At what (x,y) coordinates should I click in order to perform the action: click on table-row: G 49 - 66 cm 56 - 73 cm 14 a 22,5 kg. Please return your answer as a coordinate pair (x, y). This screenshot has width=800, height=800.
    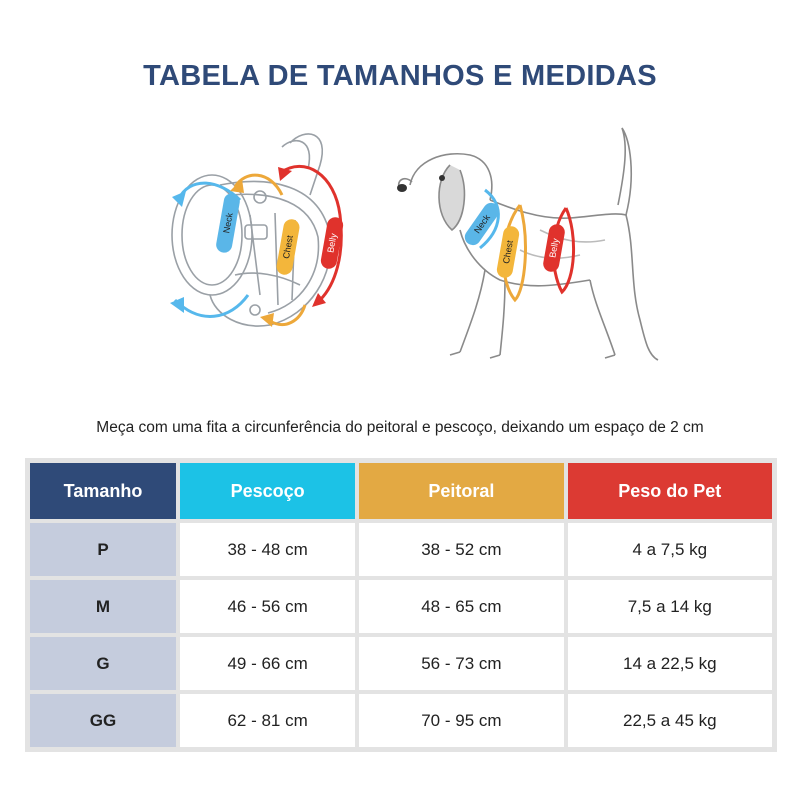
    Looking at the image, I should click on (401, 663).